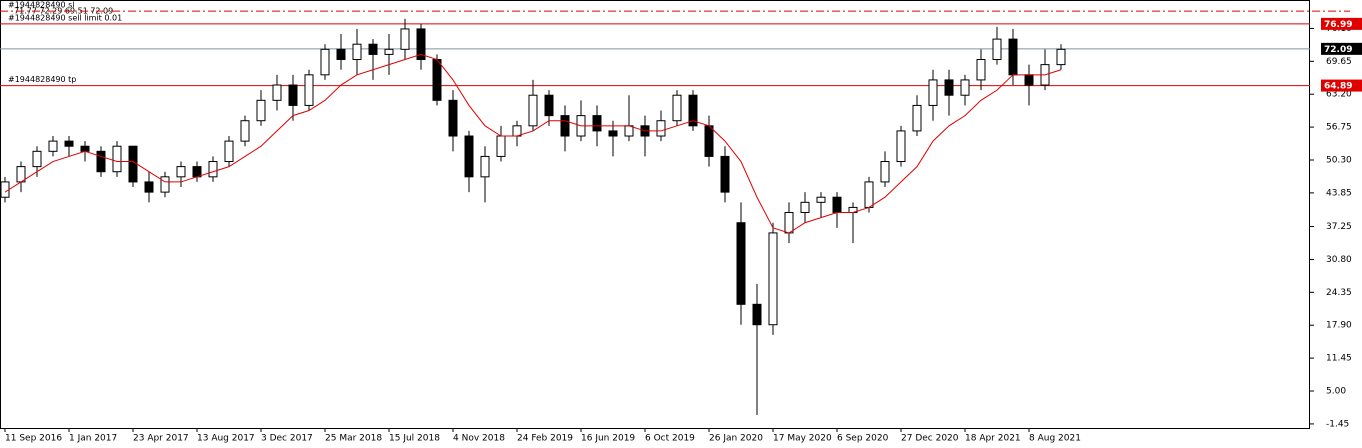  Describe the element at coordinates (608, 439) in the screenshot. I see `x-tick-label: 16 Jun 2019` at that location.